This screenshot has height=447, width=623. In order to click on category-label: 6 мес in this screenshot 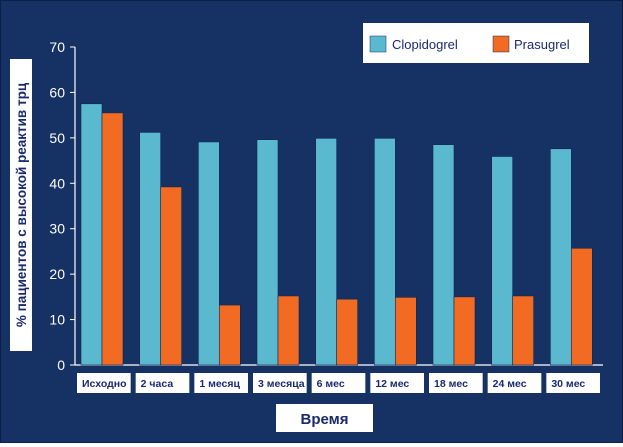, I will do `click(331, 384)`.